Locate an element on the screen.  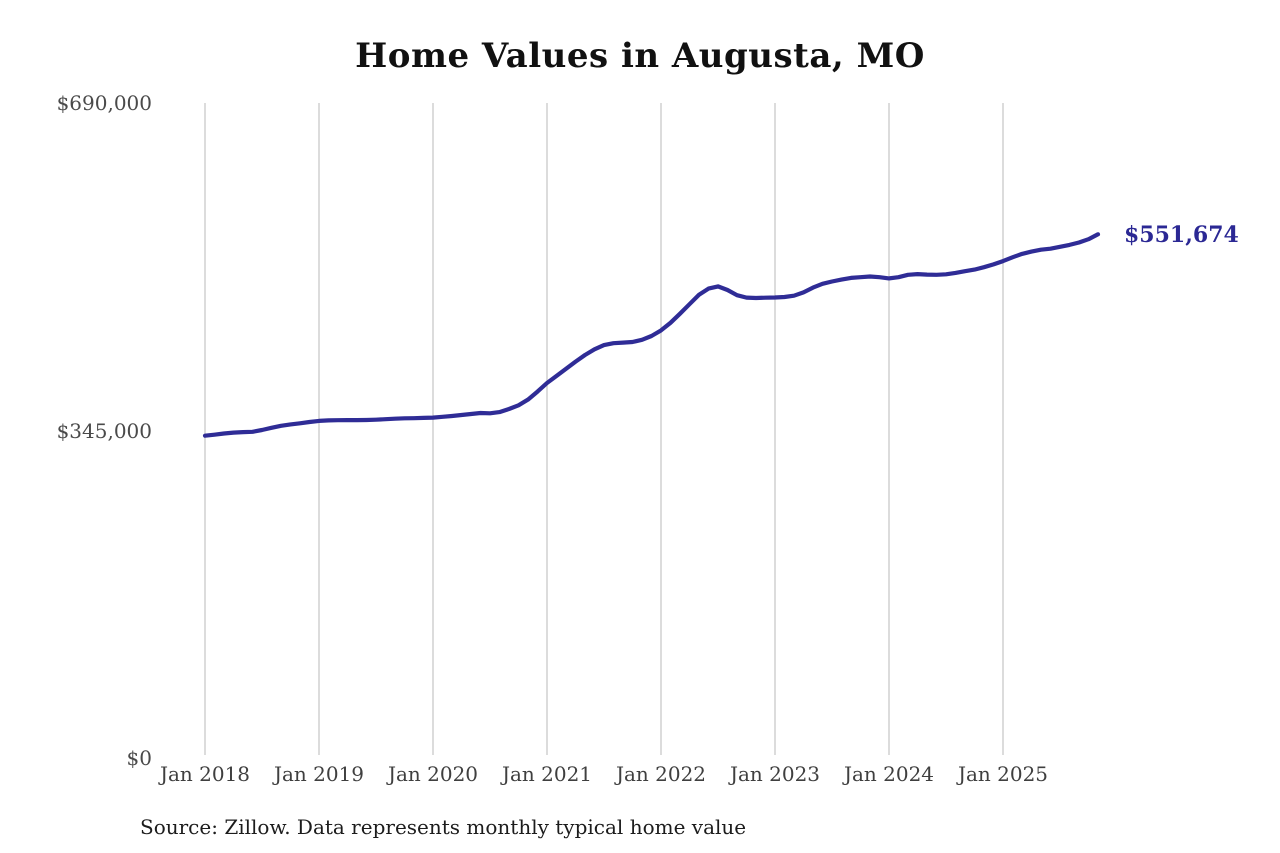
x-axis-tick-label: Jan 2025 is located at coordinates (1003, 774).